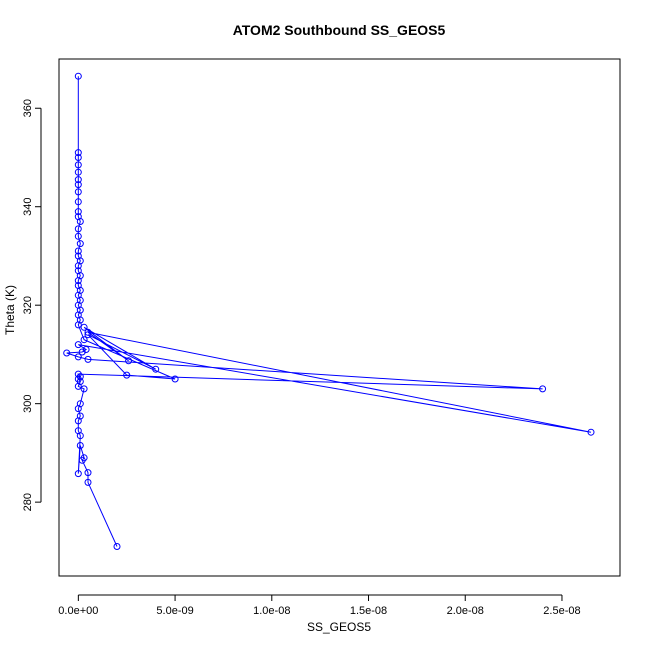 This screenshot has width=650, height=650. I want to click on x-axis-label: SS_GEOS5, so click(339, 627).